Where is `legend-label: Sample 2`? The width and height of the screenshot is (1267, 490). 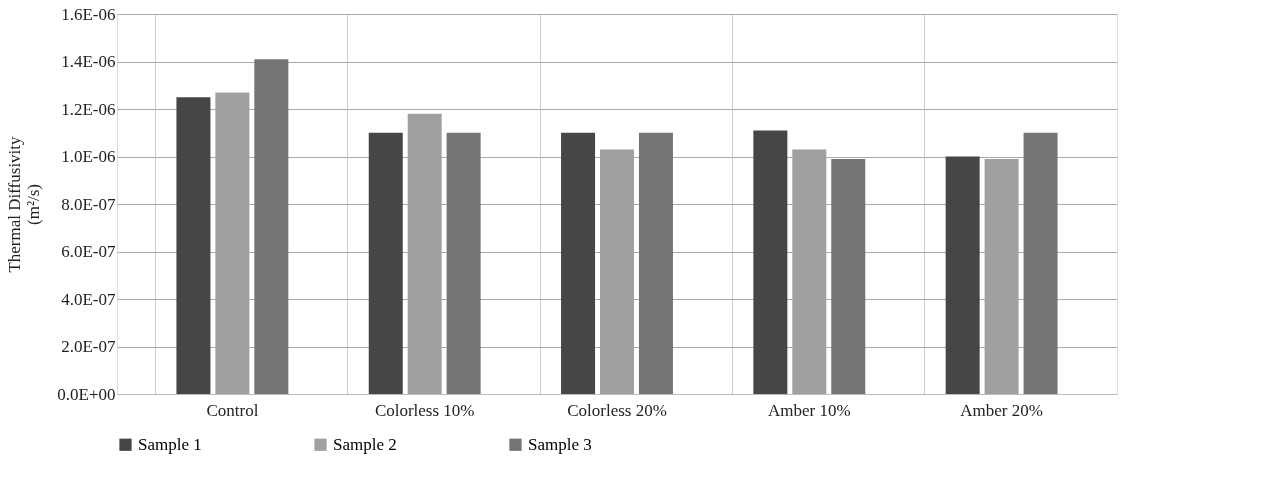
legend-label: Sample 2 is located at coordinates (365, 444).